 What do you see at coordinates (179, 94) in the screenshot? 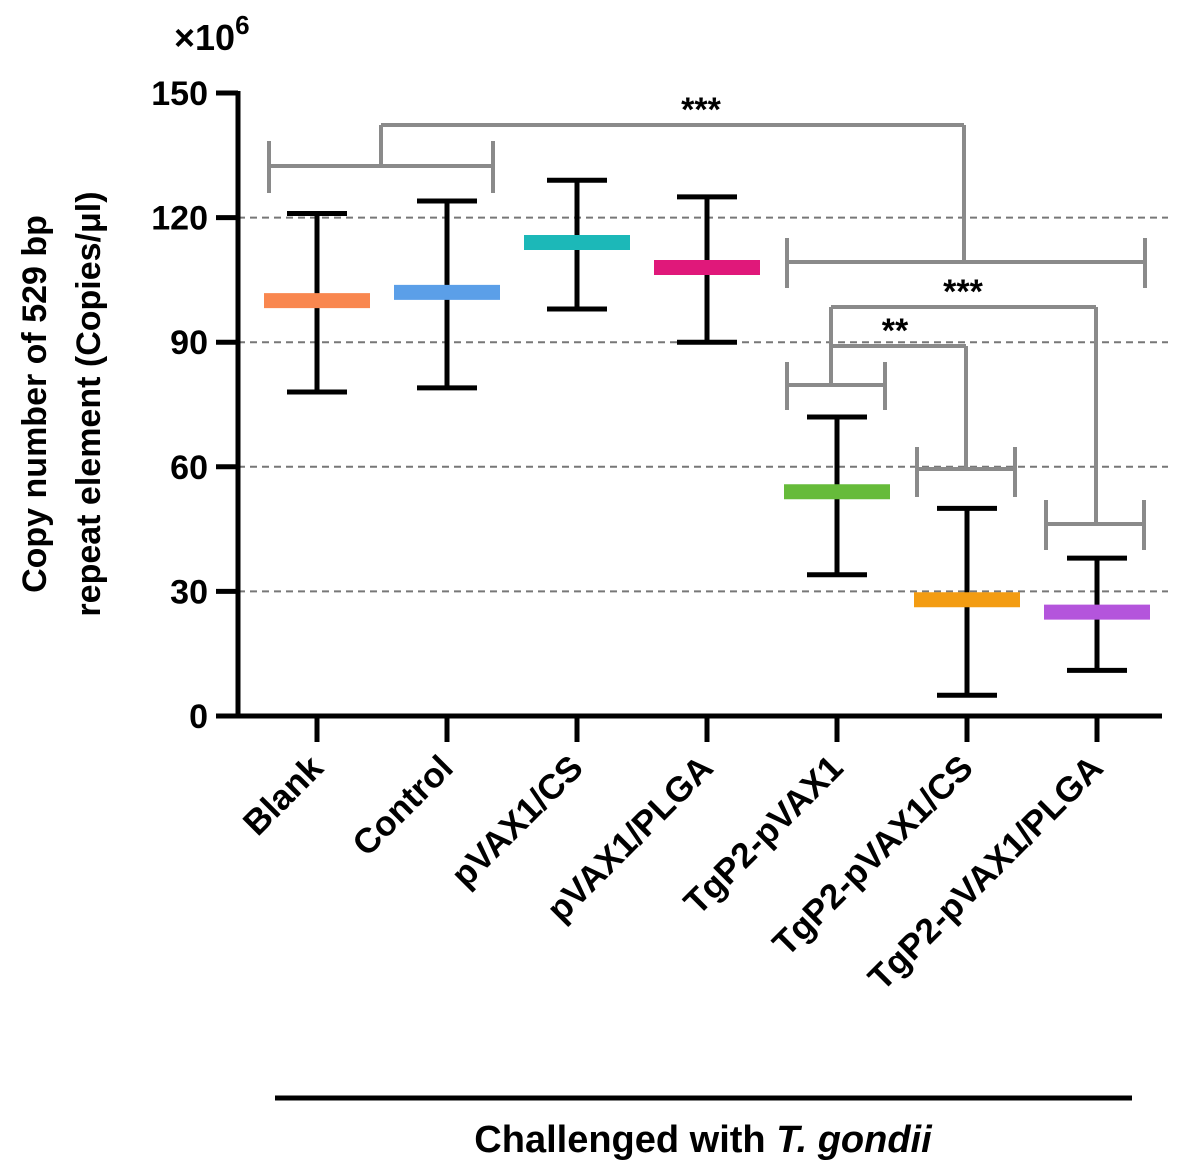
I see `y-tick-label-150: 150` at bounding box center [179, 94].